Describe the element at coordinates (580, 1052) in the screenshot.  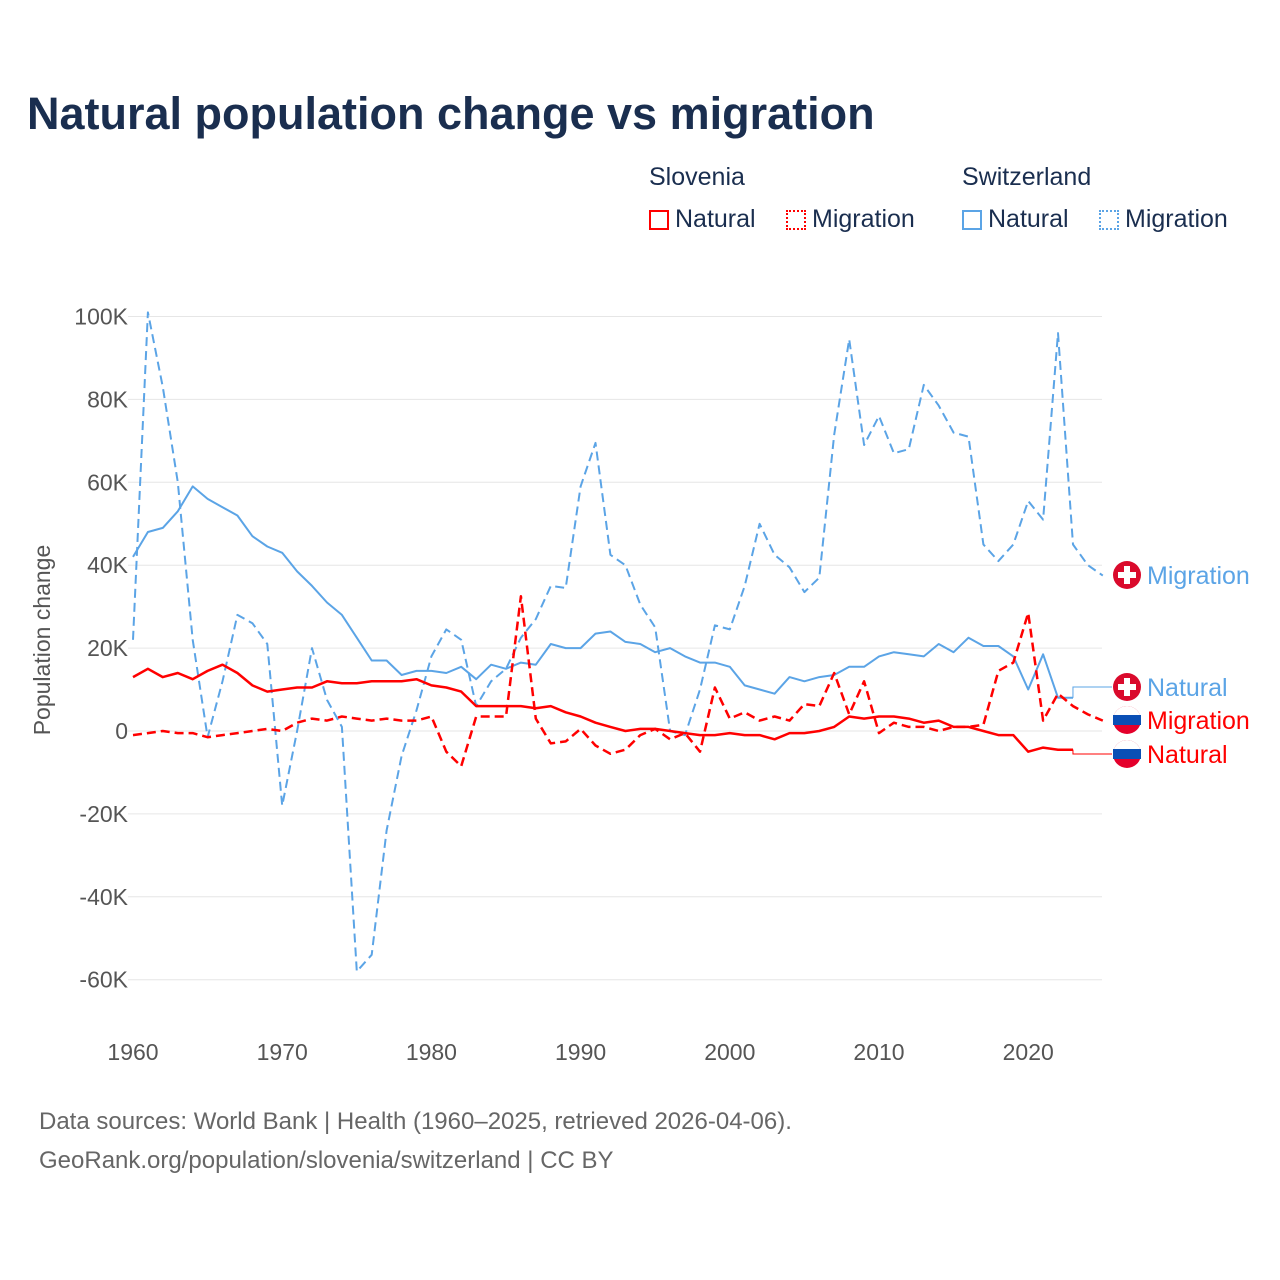
I see `x-tick-label: 1990` at that location.